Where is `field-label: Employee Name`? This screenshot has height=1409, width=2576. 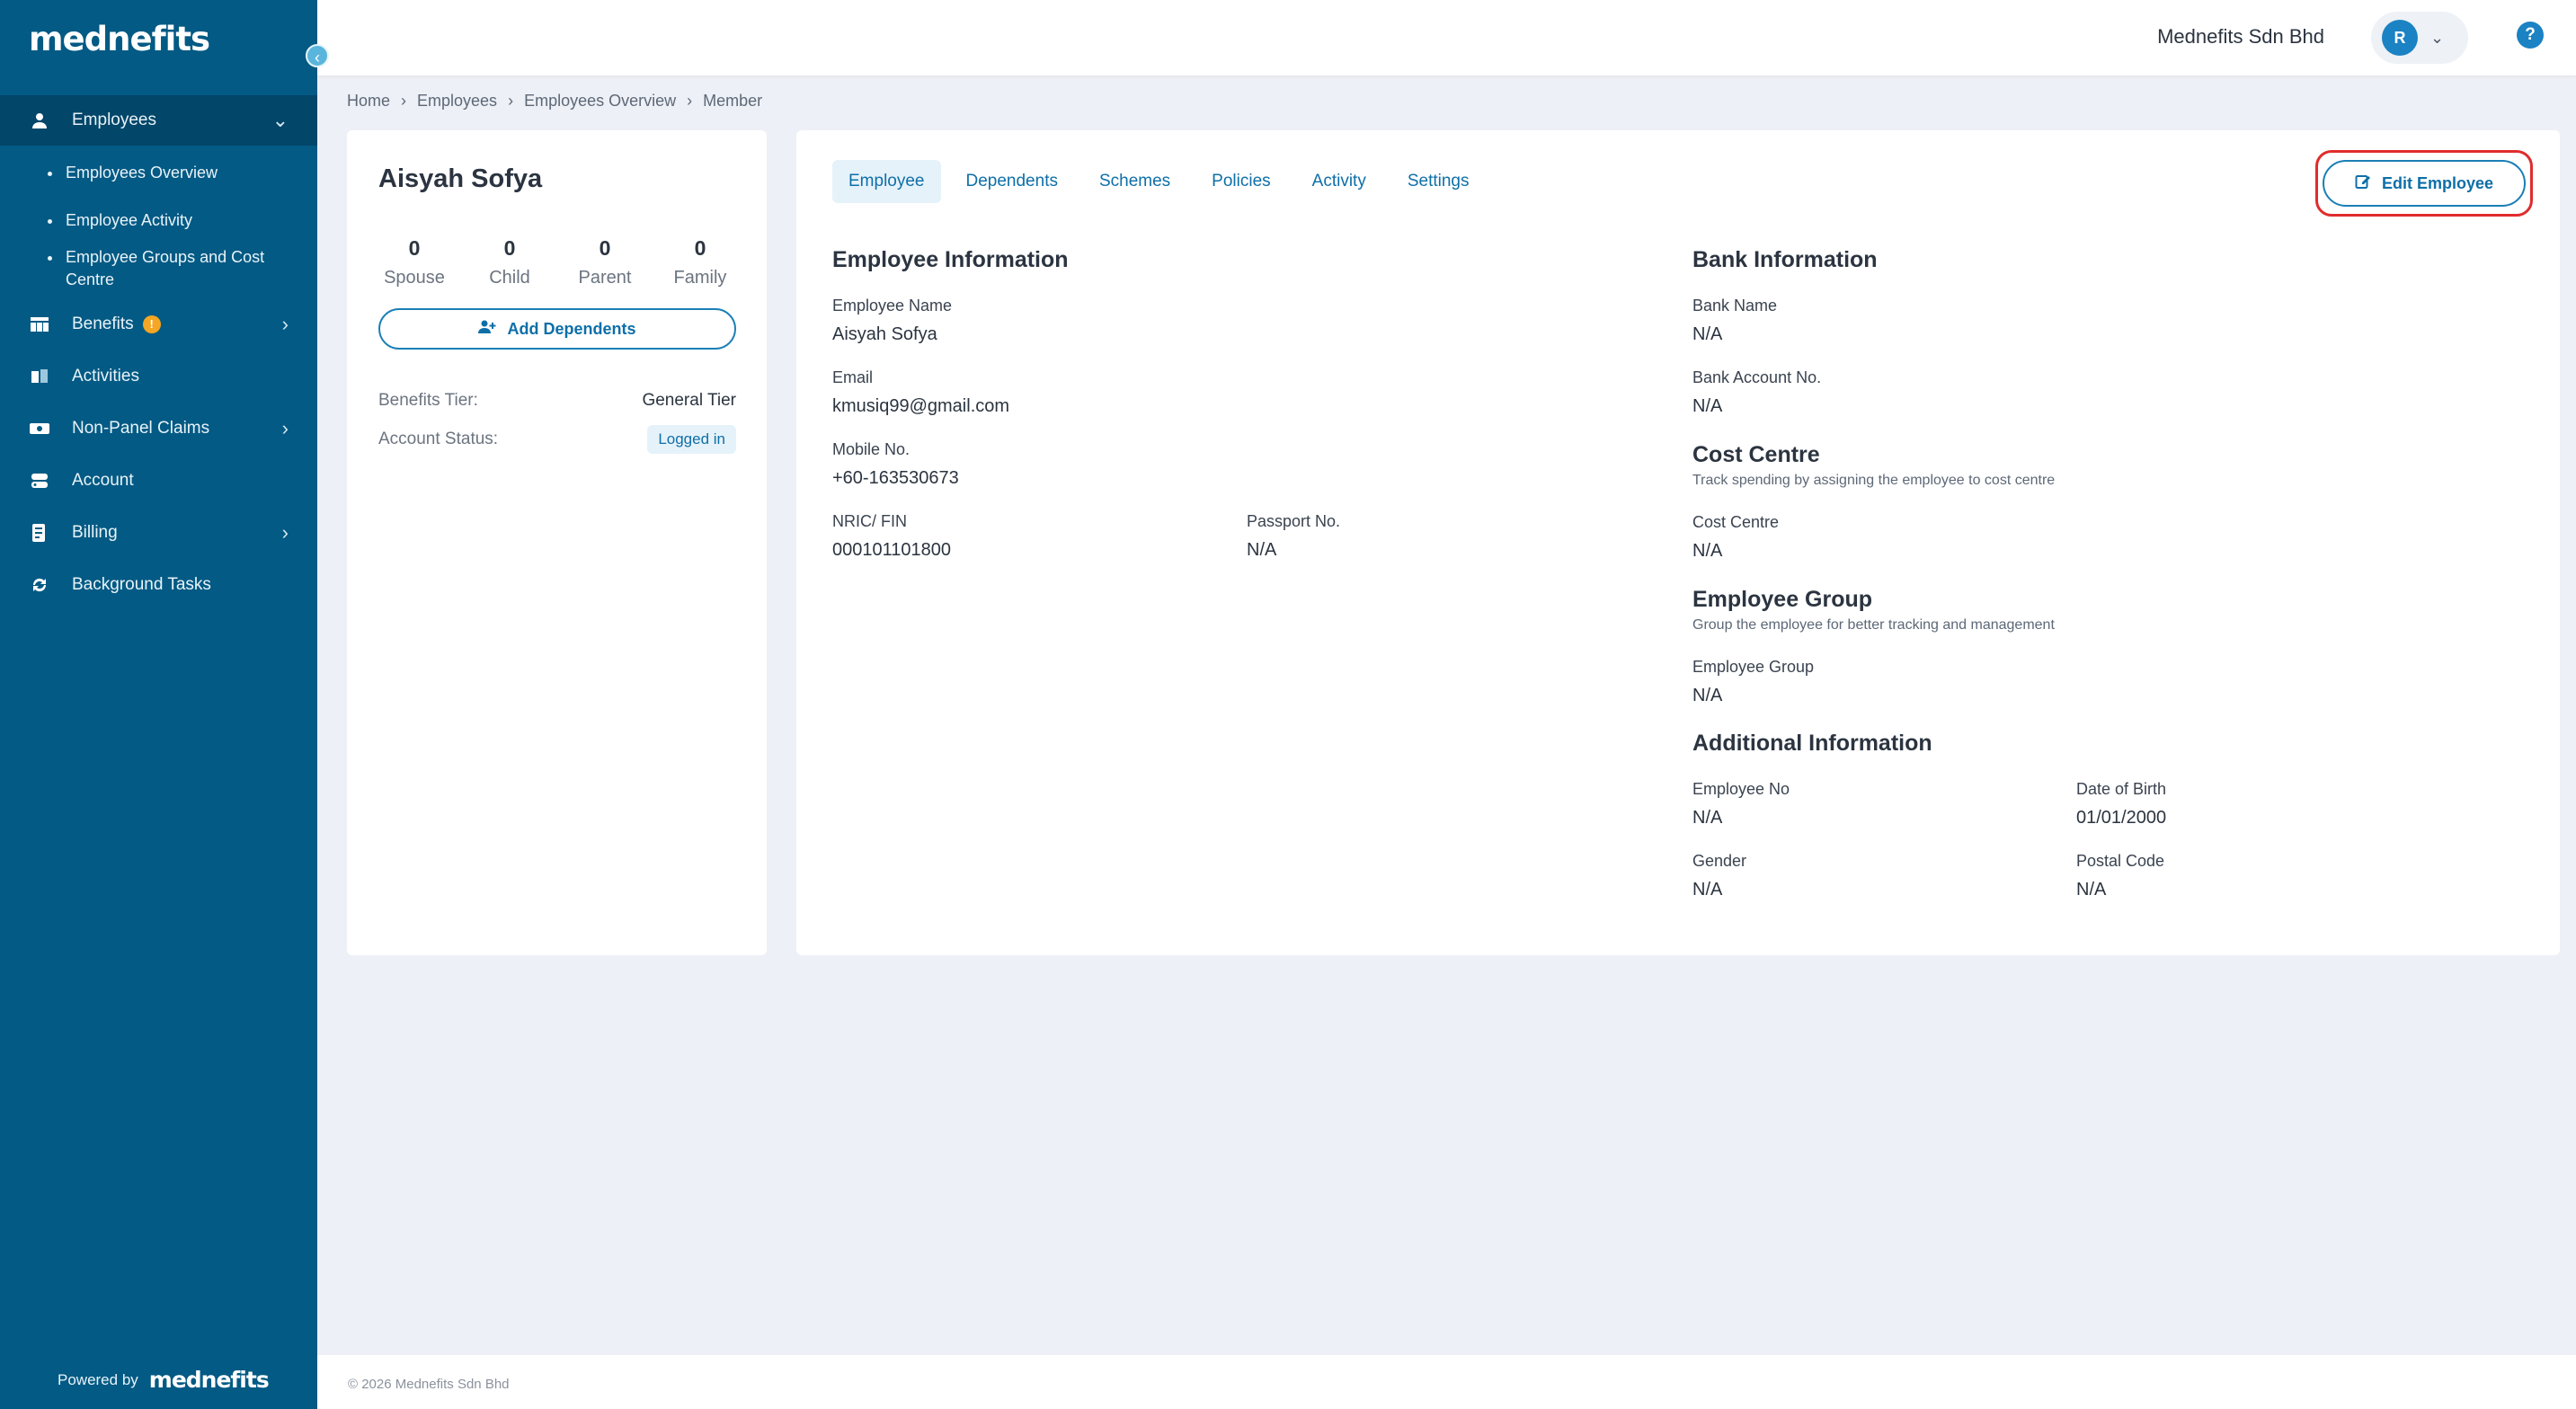
field-label: Employee Name is located at coordinates (892, 306).